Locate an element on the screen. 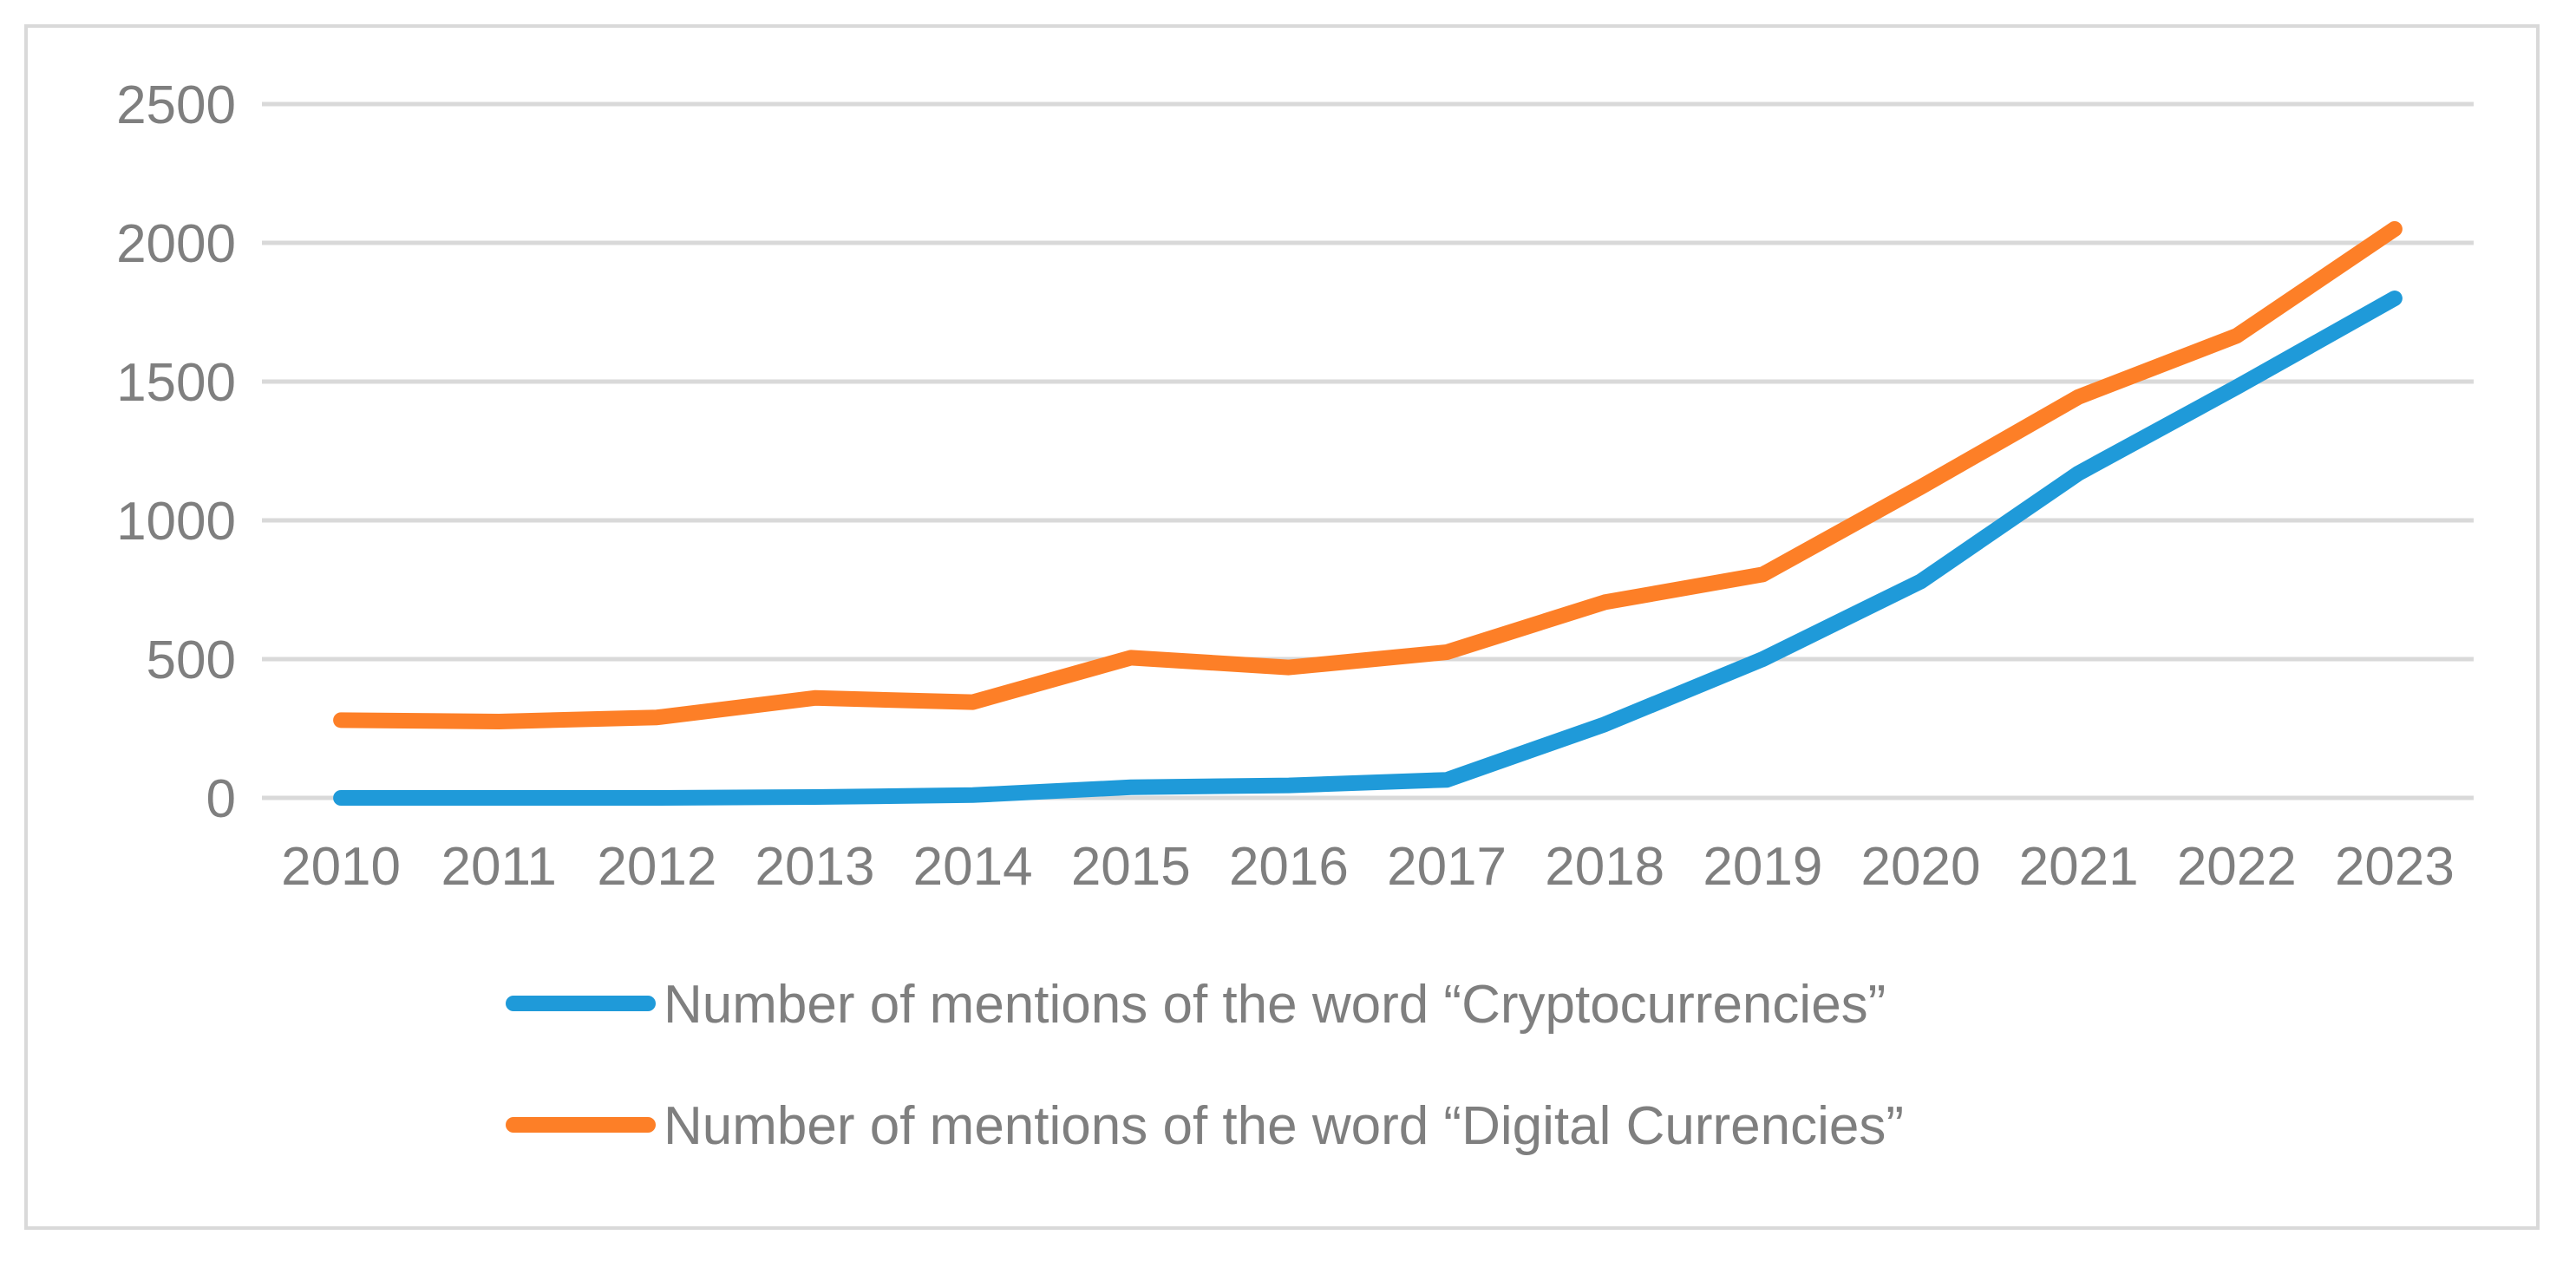  x-tick-label: 2018 is located at coordinates (1604, 867).